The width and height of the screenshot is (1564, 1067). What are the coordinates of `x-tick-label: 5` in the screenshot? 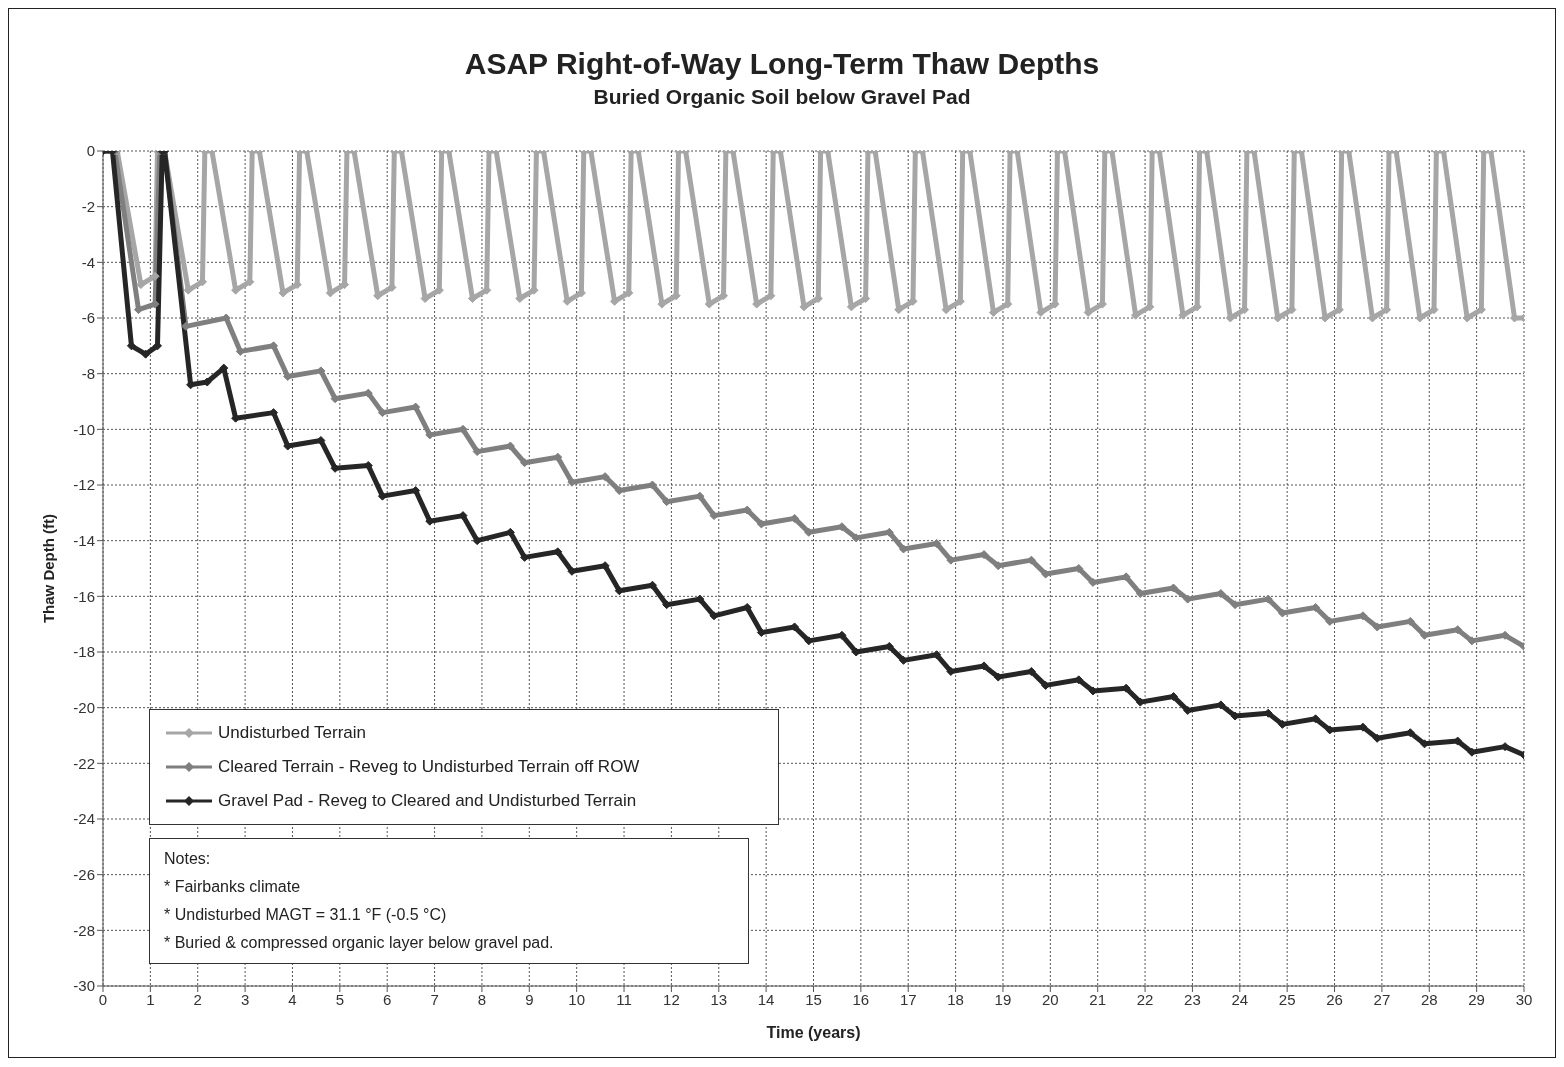 It's located at (340, 999).